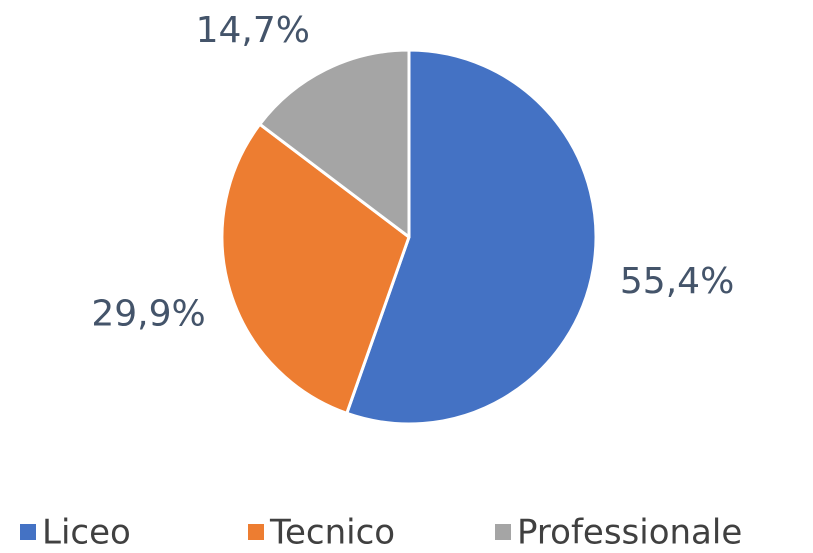 This screenshot has height=553, width=813. I want to click on data-label: 29,9%, so click(148, 313).